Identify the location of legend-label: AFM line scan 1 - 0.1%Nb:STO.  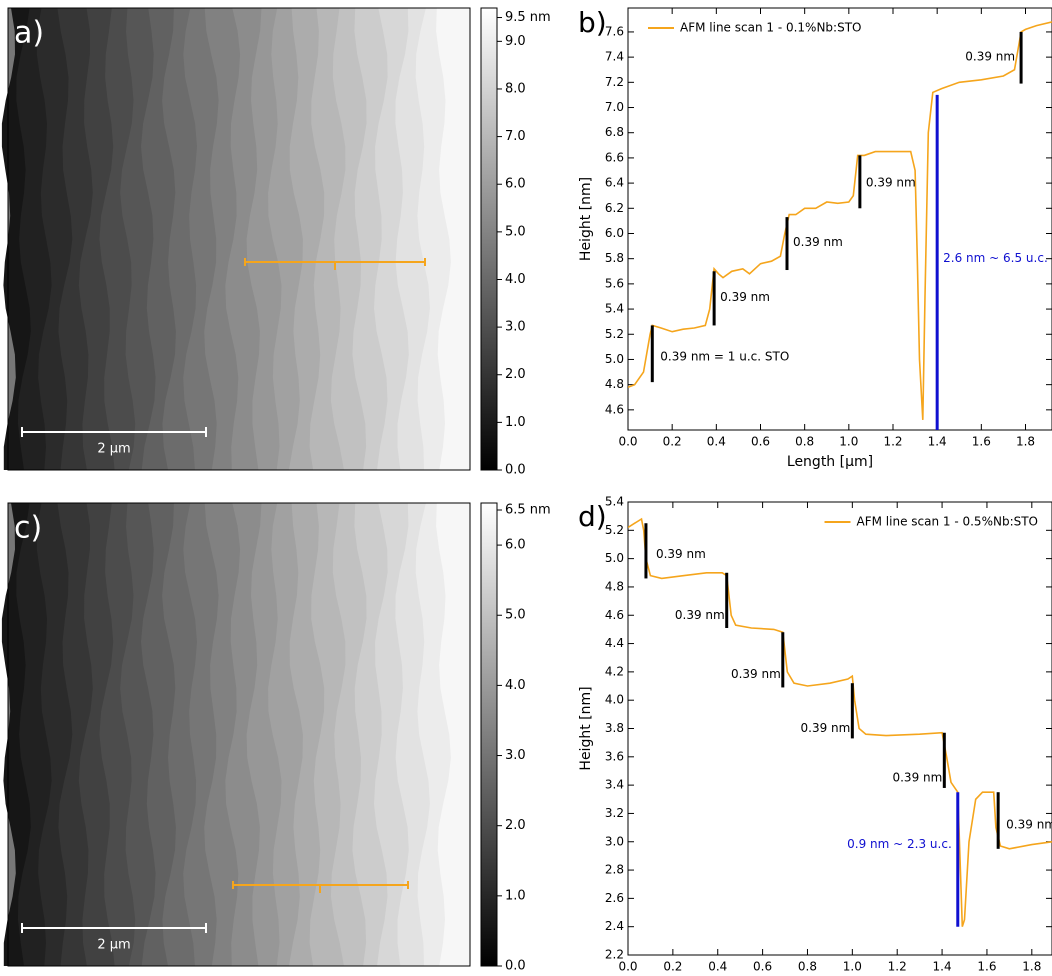
(770, 28).